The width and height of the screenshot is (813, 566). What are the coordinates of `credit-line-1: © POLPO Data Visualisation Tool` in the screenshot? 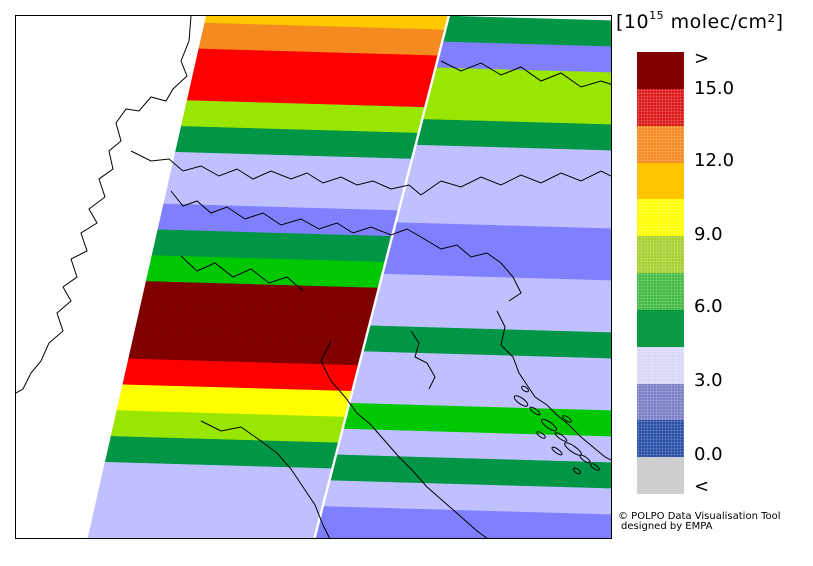 It's located at (699, 516).